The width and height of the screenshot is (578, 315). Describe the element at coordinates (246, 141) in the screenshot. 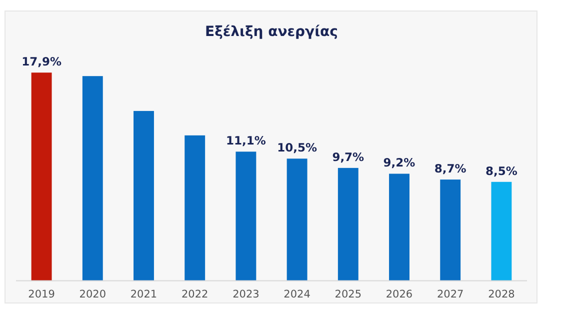

I see `data-label: 11,1%` at that location.